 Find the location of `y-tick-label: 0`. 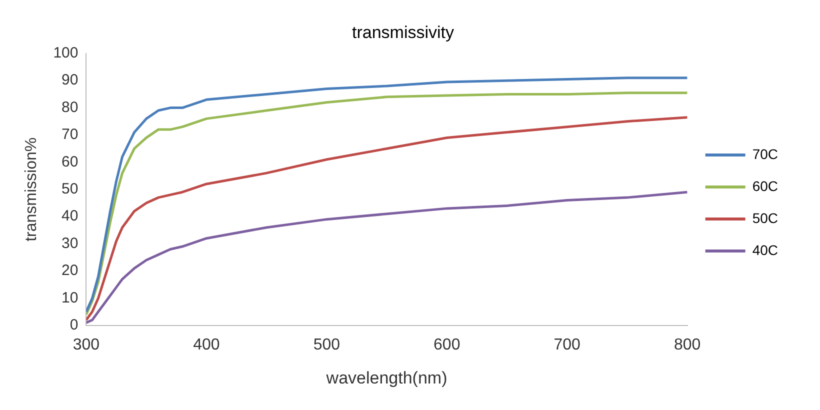

y-tick-label: 0 is located at coordinates (74, 325).